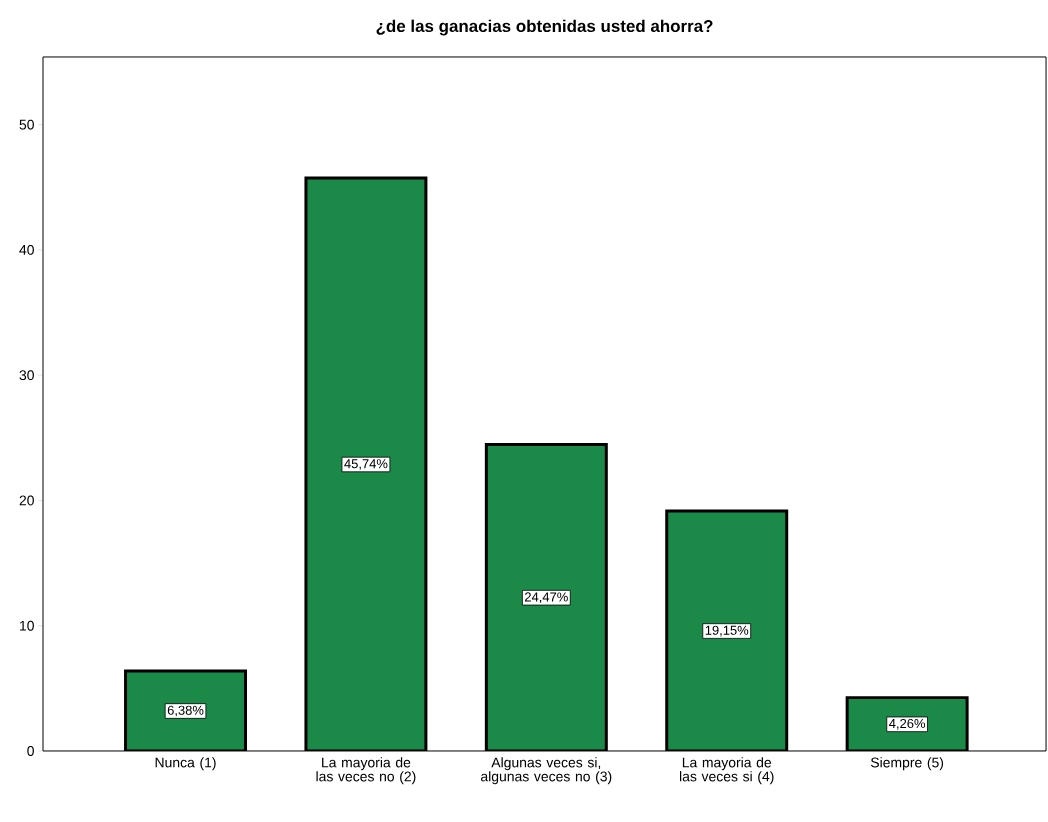 The height and width of the screenshot is (822, 1048). Describe the element at coordinates (727, 631) in the screenshot. I see `data-label: 19,15%` at that location.